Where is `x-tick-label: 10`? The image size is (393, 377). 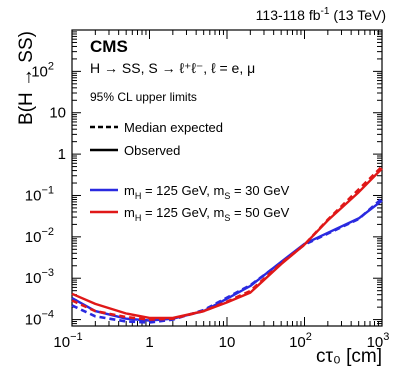
x-tick-label: 10 is located at coordinates (227, 342).